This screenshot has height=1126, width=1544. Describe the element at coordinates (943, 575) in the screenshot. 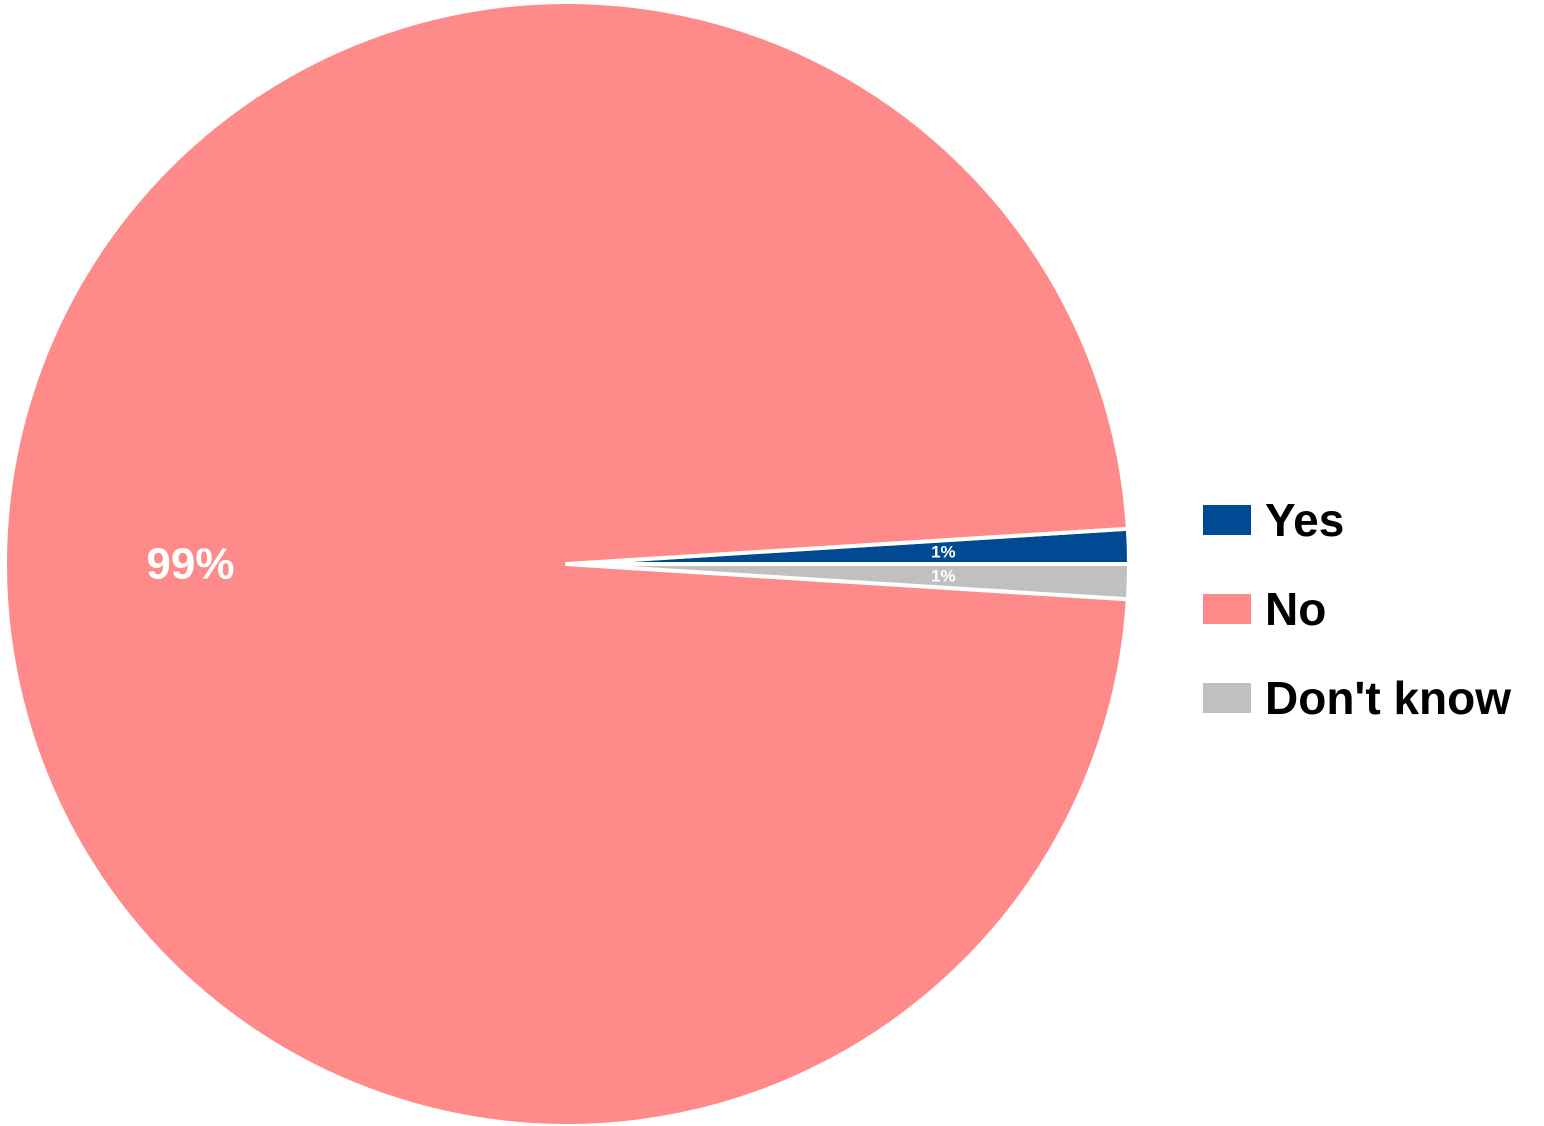

I see `data-label-don-t-know: 1%` at that location.